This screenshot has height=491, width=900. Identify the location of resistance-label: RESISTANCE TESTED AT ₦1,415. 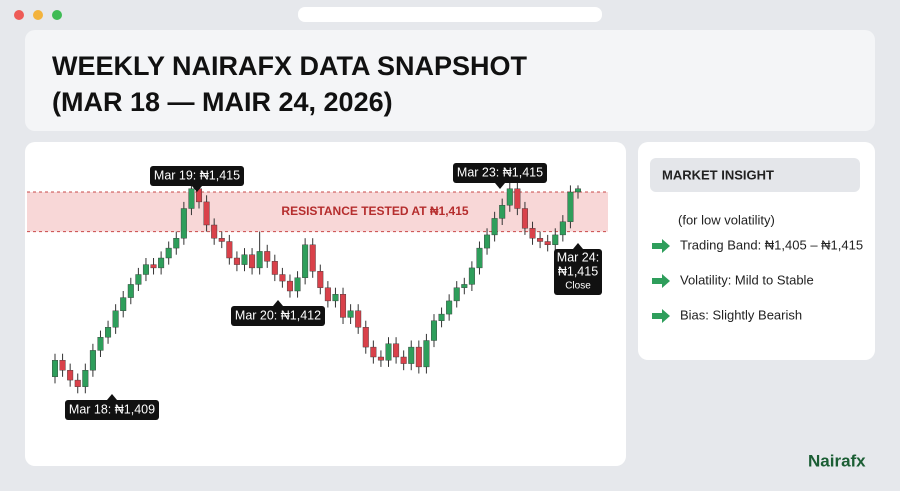
(374, 211).